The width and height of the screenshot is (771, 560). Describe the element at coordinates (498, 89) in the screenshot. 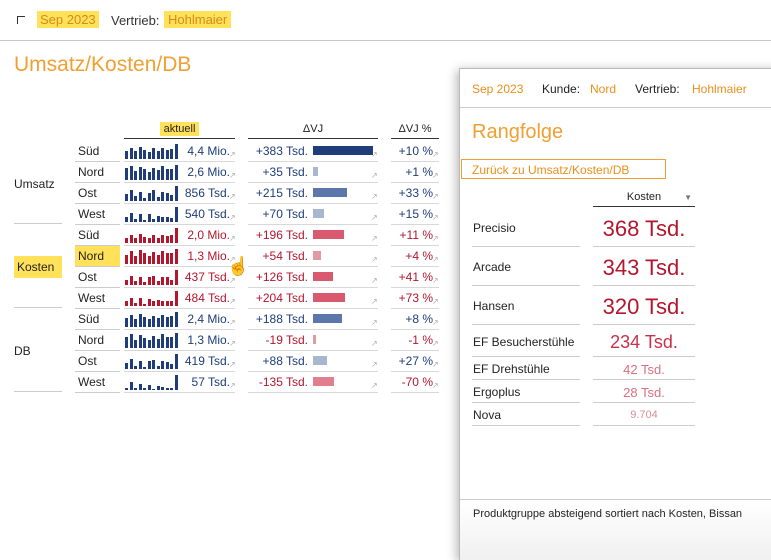

I see `popup-date: Sep 2023` at that location.